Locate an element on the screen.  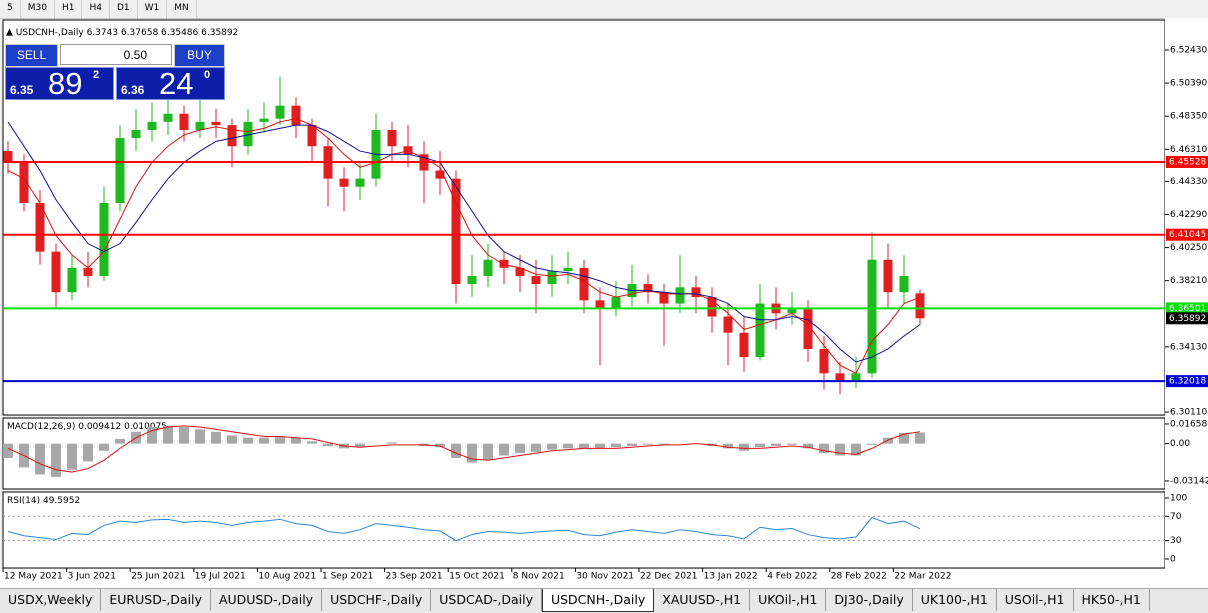
chart-tab: USDX,Weekly is located at coordinates (51, 600).